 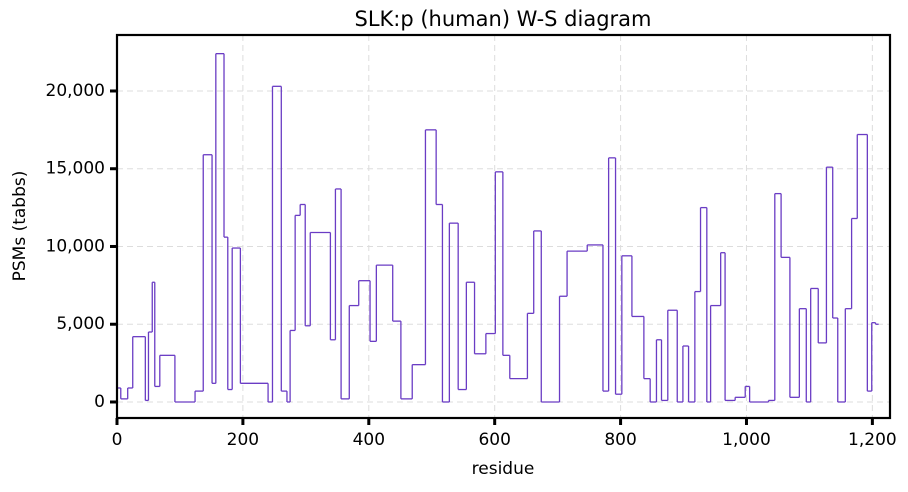 I want to click on y-tick-label: 10,000, so click(x=75, y=246).